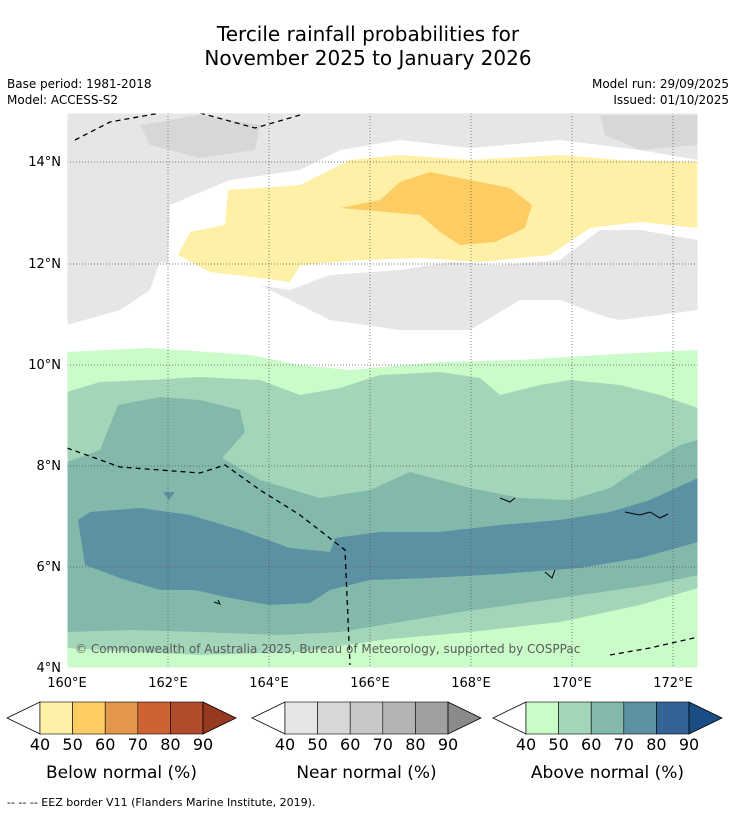 The height and width of the screenshot is (816, 736). Describe the element at coordinates (44, 365) in the screenshot. I see `lat-label: 10°N` at that location.